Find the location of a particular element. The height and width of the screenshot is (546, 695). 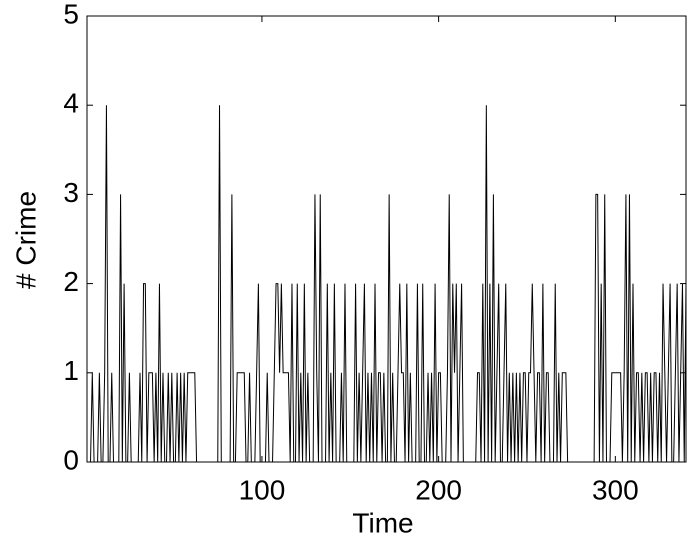

x-axis-label: Time is located at coordinates (382, 522).